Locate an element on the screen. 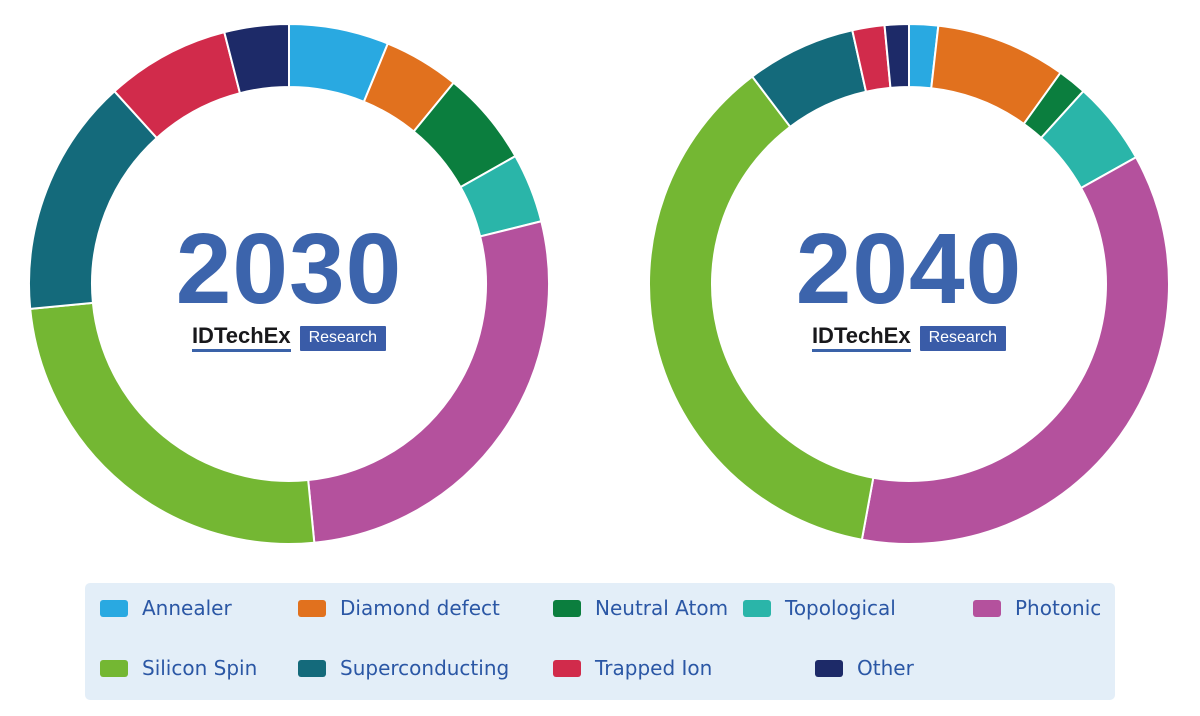 The height and width of the screenshot is (716, 1200). legend-item-photonic: Photonic is located at coordinates (1037, 608).